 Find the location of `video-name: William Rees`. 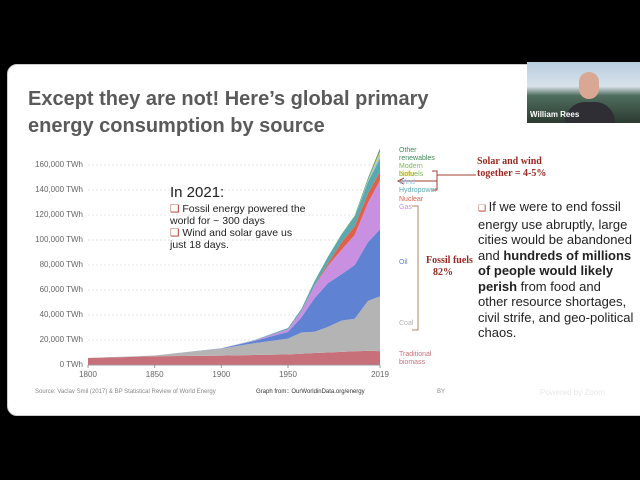

video-name: William Rees is located at coordinates (555, 114).